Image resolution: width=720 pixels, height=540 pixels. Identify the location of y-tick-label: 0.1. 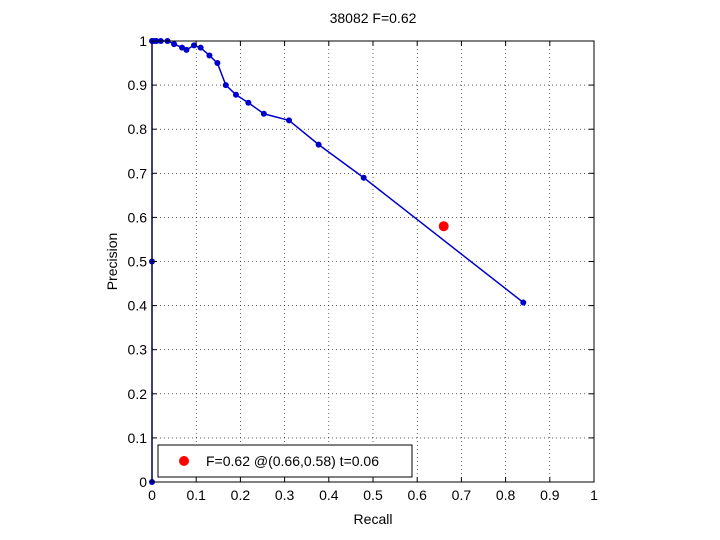
(138, 438).